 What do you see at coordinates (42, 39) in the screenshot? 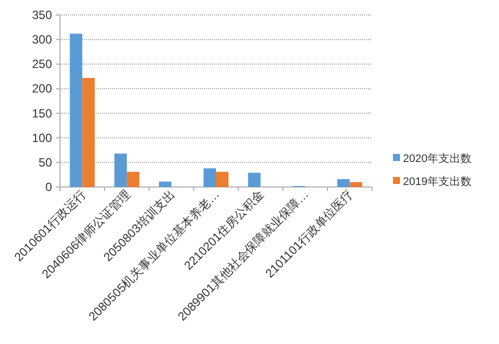
I see `y-tick-label: 300` at bounding box center [42, 39].